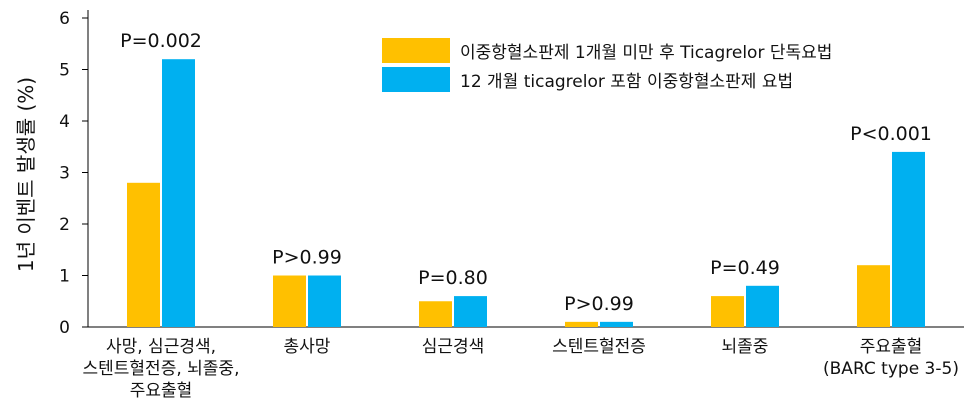 Image resolution: width=964 pixels, height=416 pixels. What do you see at coordinates (307, 347) in the screenshot?
I see `x-category-label: 총사망` at bounding box center [307, 347].